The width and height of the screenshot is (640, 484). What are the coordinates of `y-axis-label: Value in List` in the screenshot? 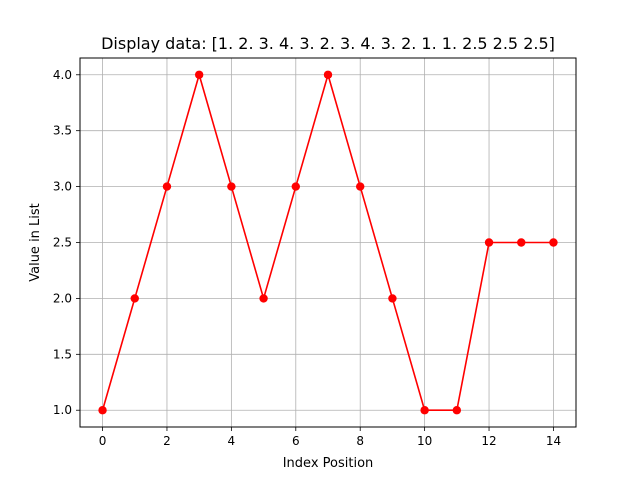 It's located at (35, 242).